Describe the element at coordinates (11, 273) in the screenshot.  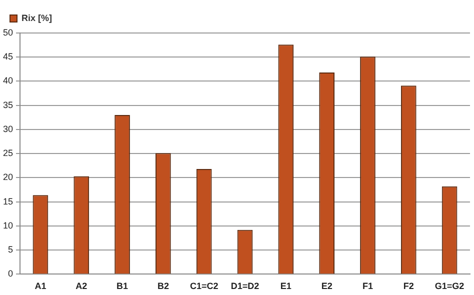
I see `y-tick-label: 0` at that location.